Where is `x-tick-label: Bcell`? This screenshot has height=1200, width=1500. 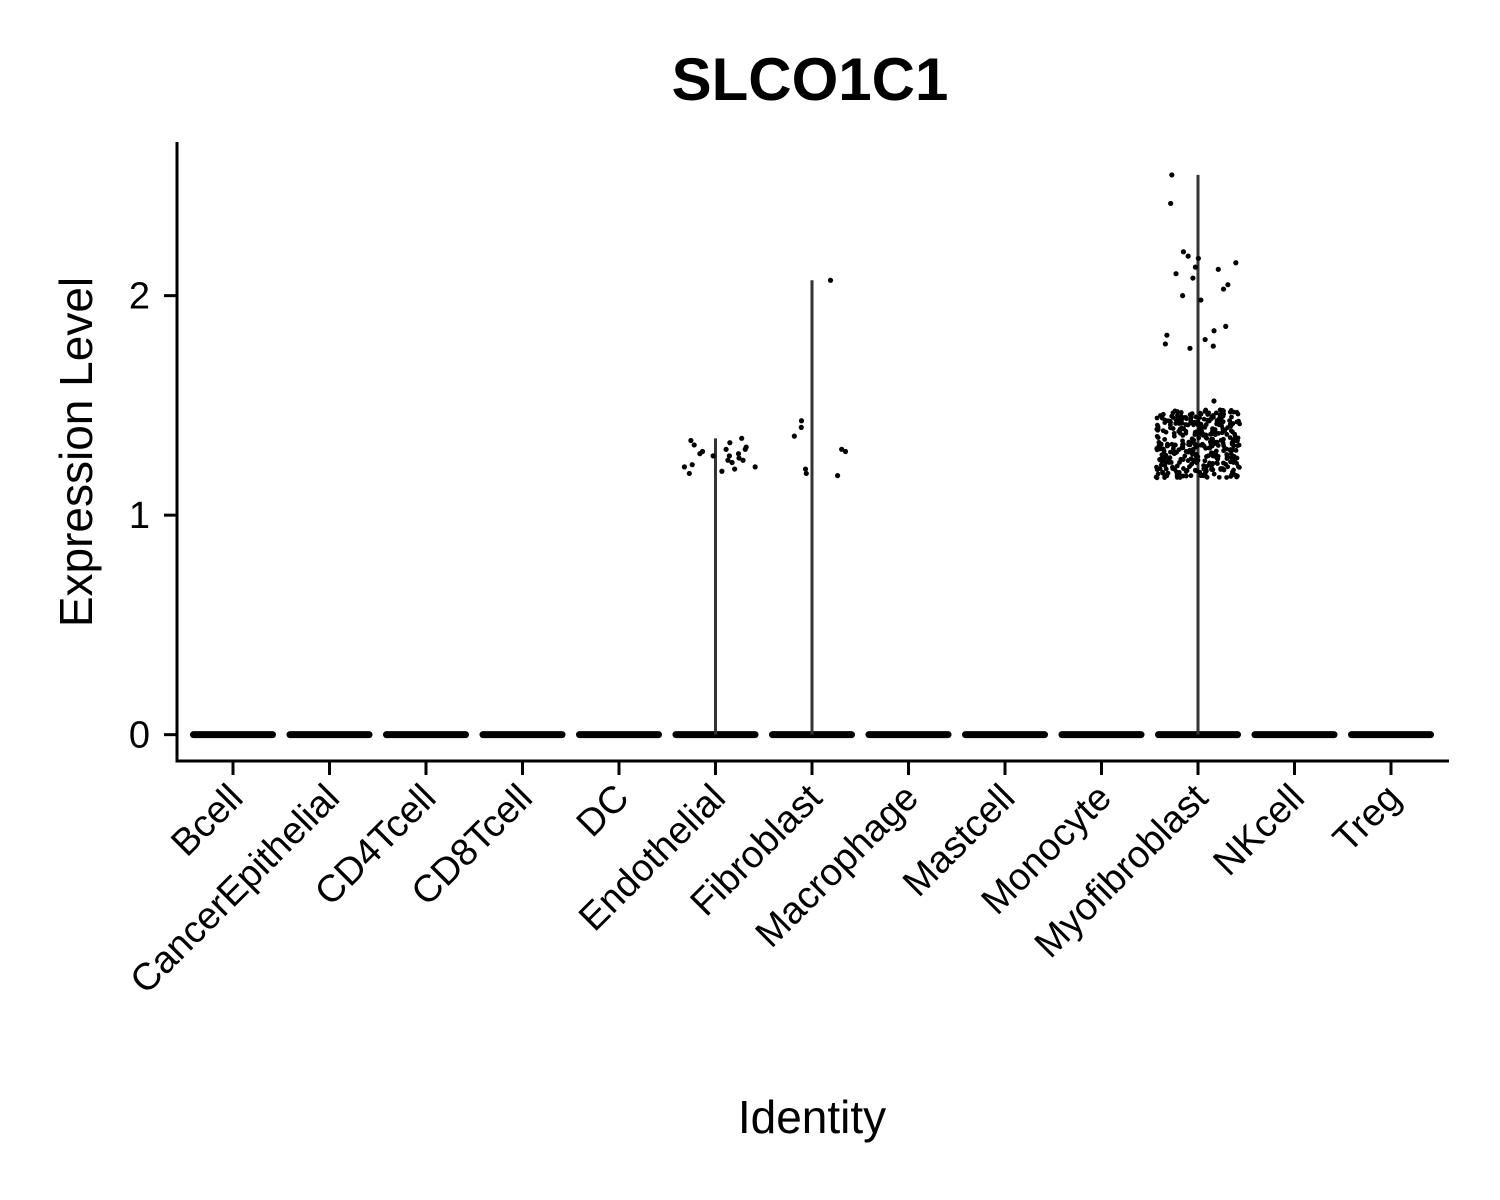
x-tick-label: Bcell is located at coordinates (207, 821).